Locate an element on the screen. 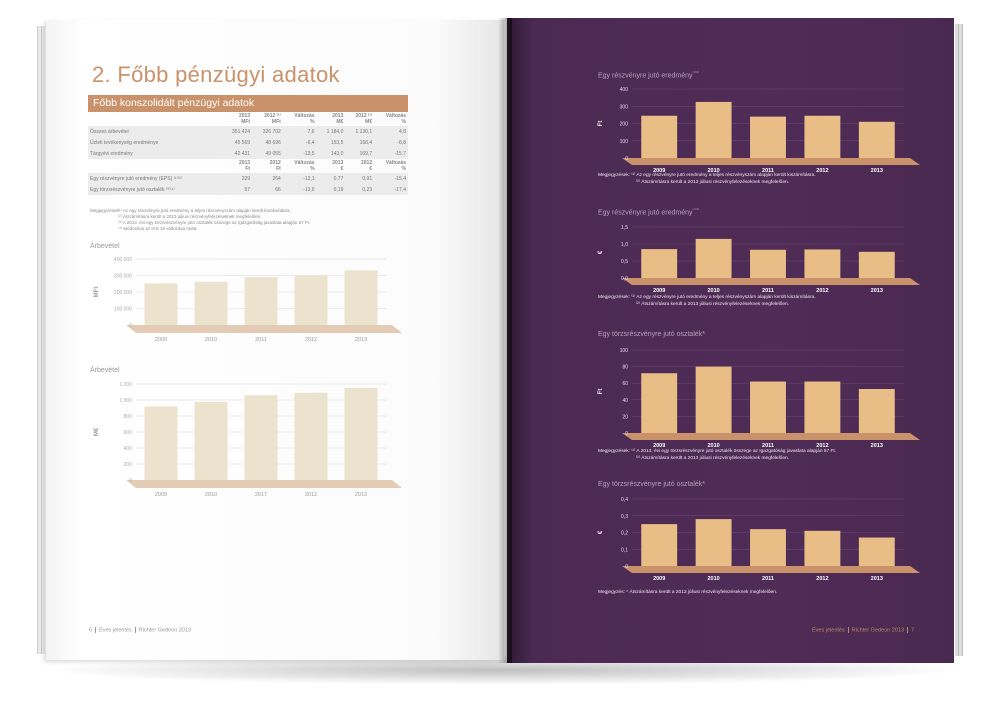  chart-title: Egy részvényre jutó eredmény⁽¹⁾⁽²⁾ is located at coordinates (649, 75).